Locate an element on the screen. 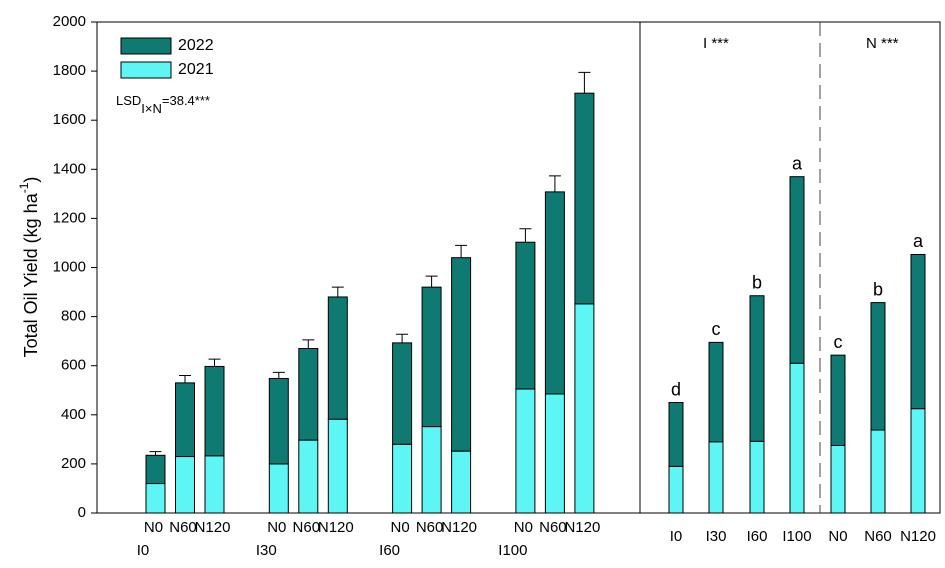 The image size is (945, 568). y-tick-label: 1800 is located at coordinates (69, 70).